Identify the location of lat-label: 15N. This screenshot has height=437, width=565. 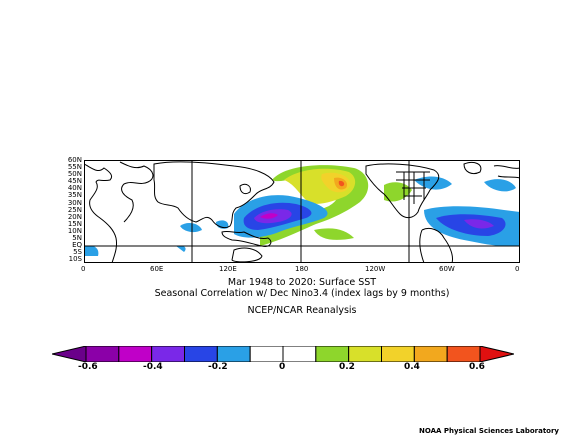
(74, 223).